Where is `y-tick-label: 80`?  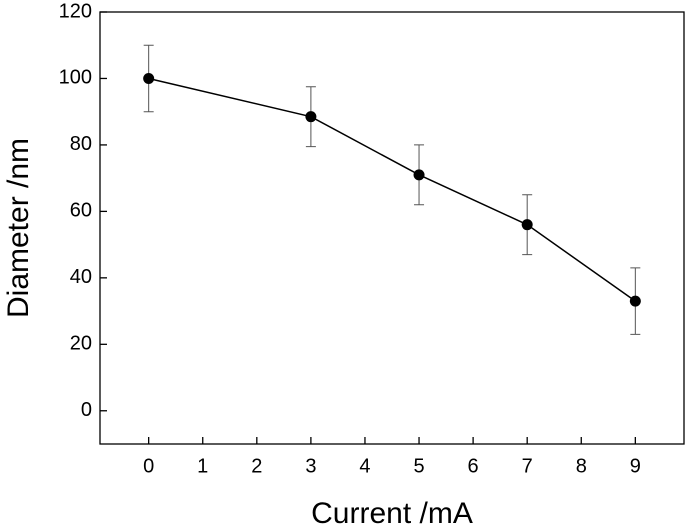
y-tick-label: 80 is located at coordinates (81, 144).